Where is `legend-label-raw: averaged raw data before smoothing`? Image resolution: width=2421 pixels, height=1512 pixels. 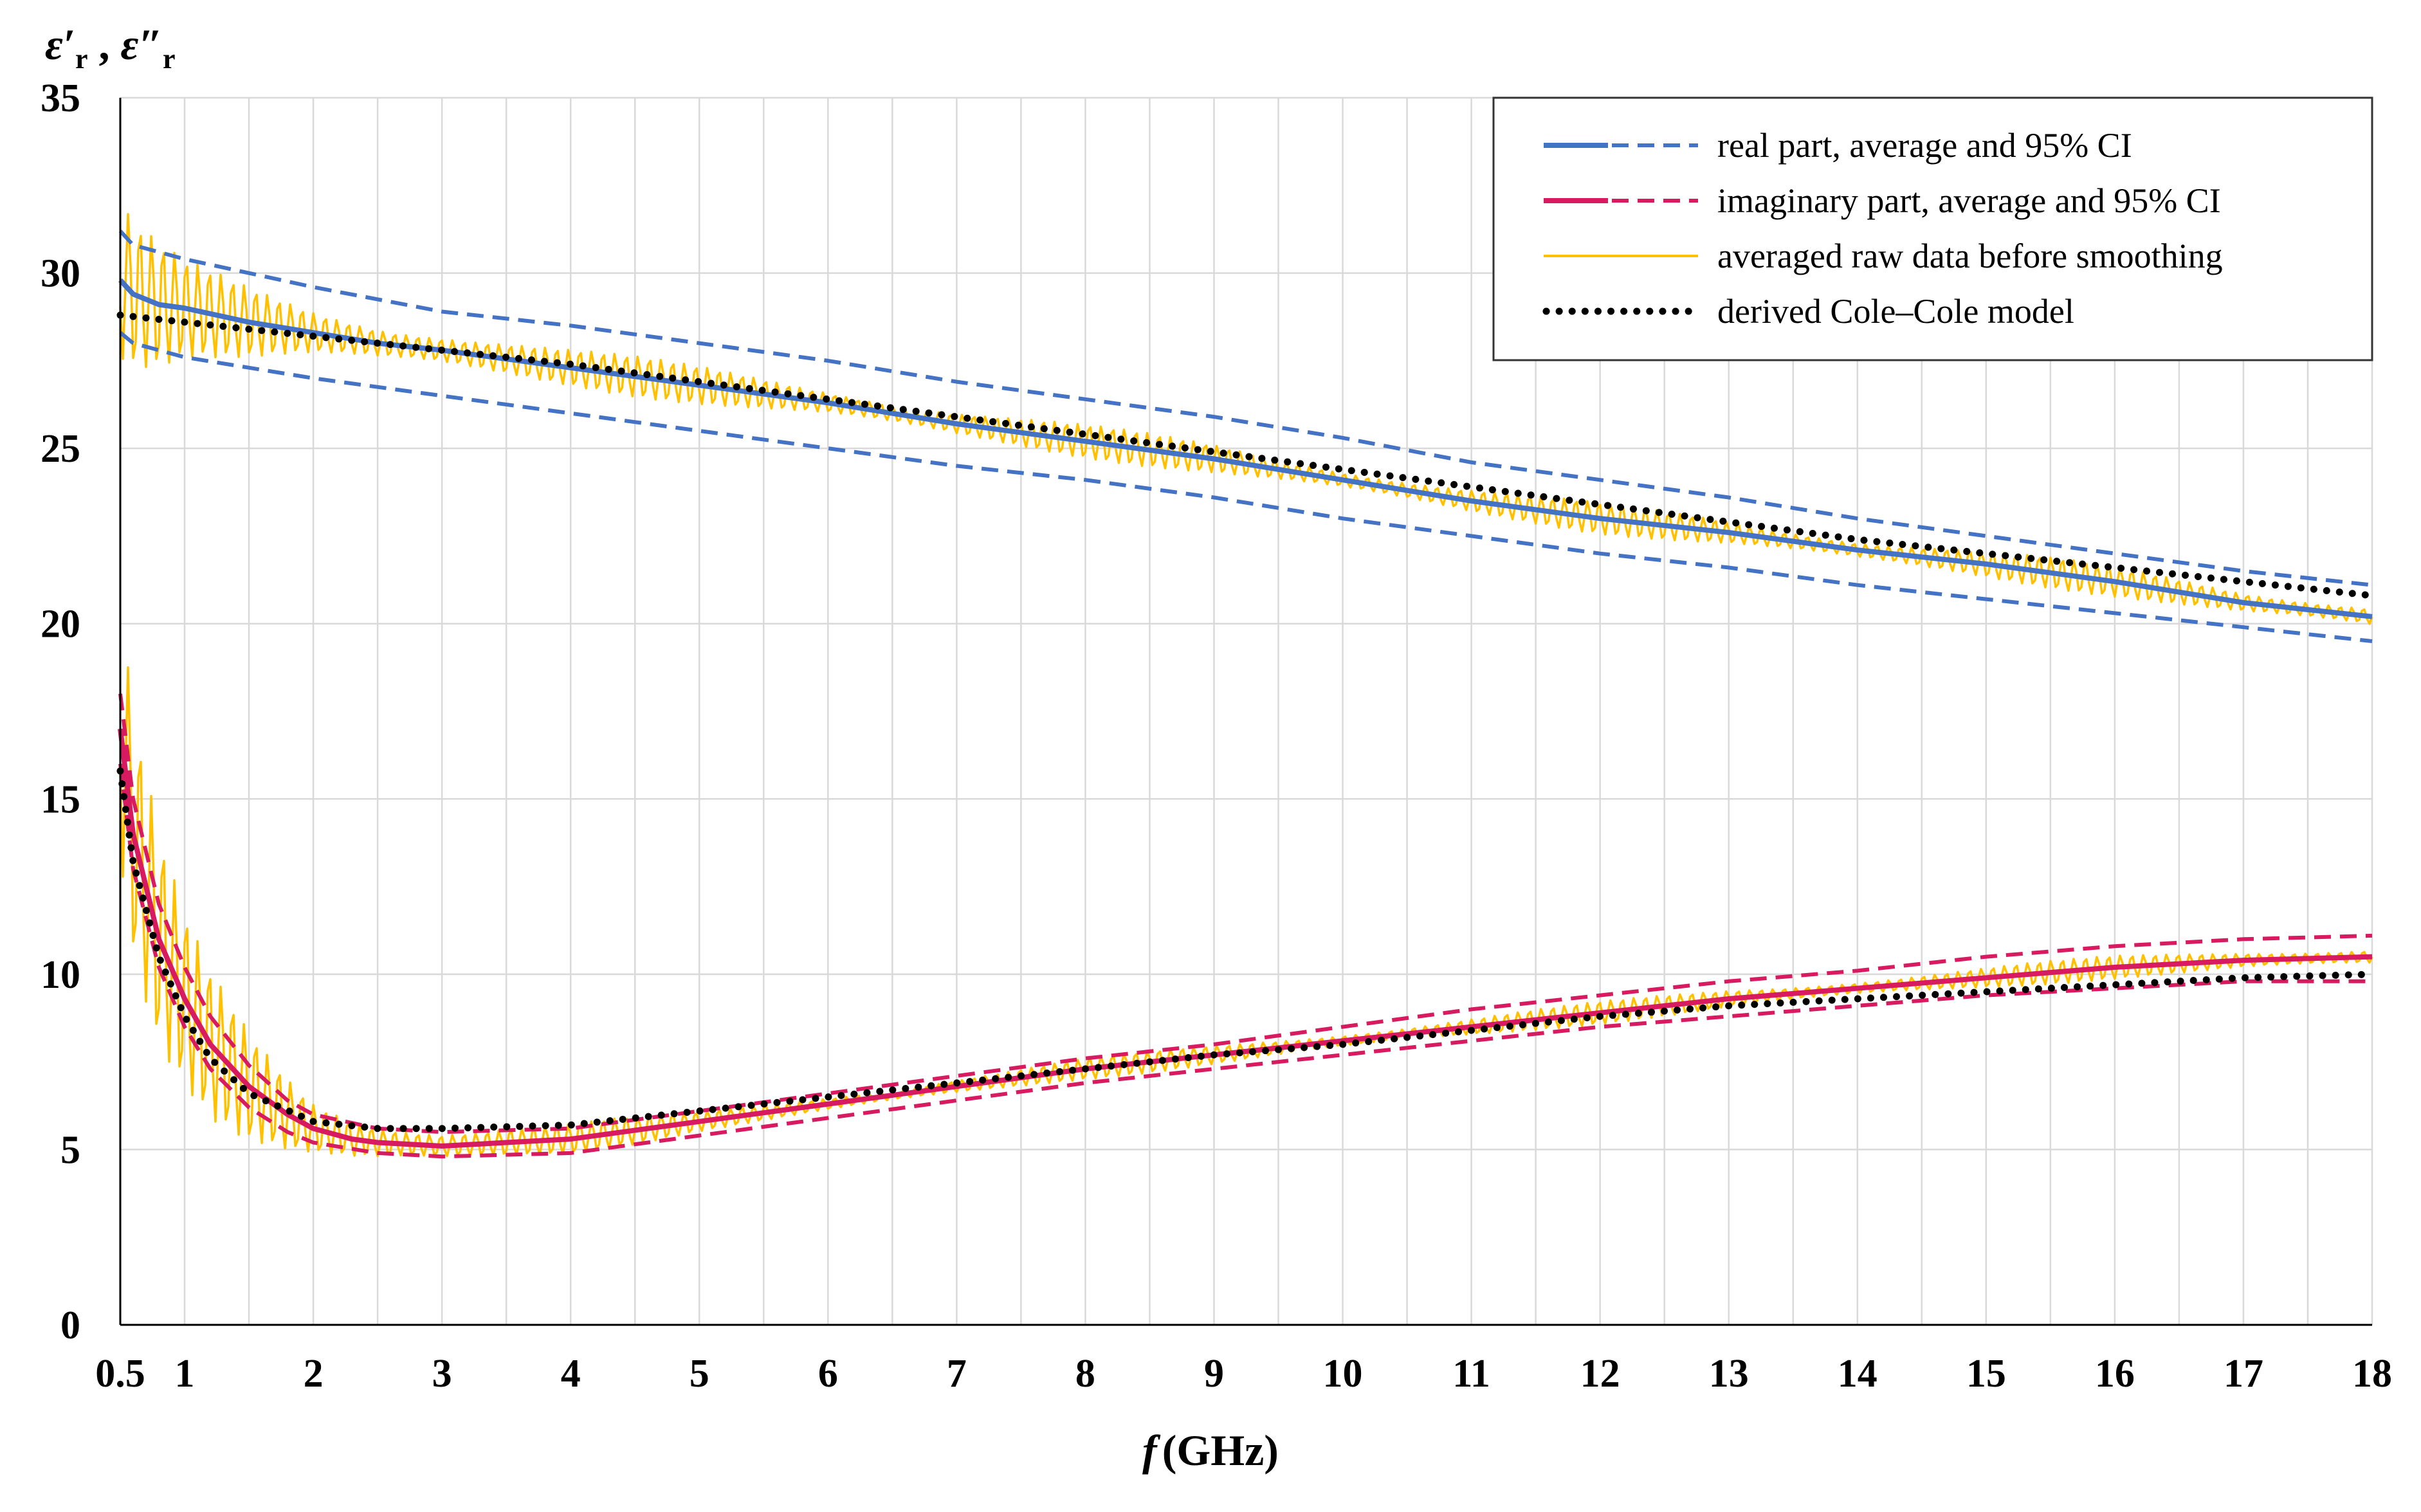 legend-label-raw: averaged raw data before smoothing is located at coordinates (1970, 256).